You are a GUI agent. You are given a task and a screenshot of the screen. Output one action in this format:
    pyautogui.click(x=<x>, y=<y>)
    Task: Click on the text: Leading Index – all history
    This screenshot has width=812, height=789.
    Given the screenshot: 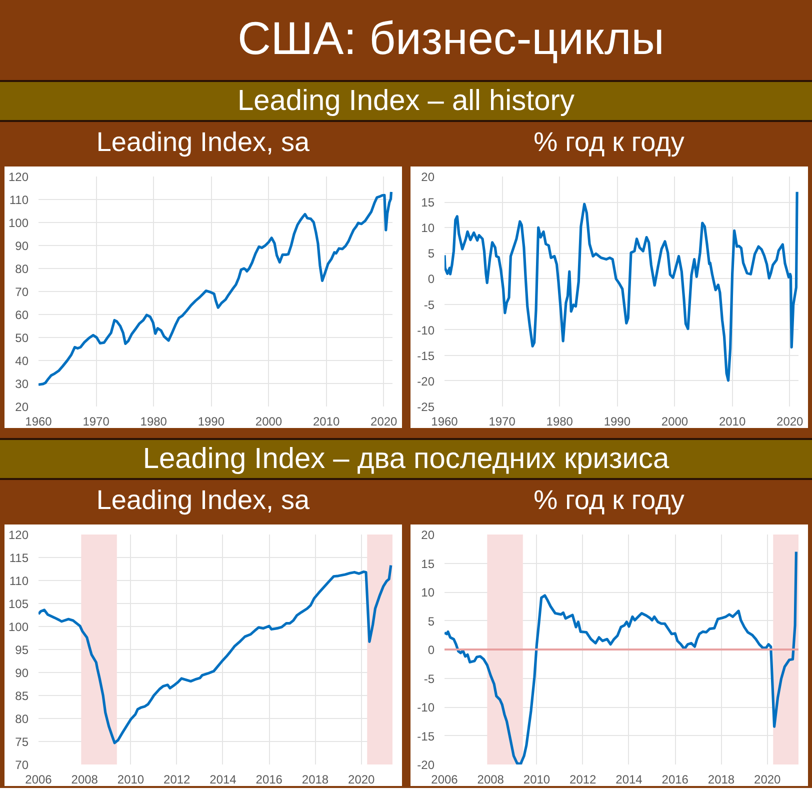 What is the action you would take?
    pyautogui.click(x=406, y=101)
    